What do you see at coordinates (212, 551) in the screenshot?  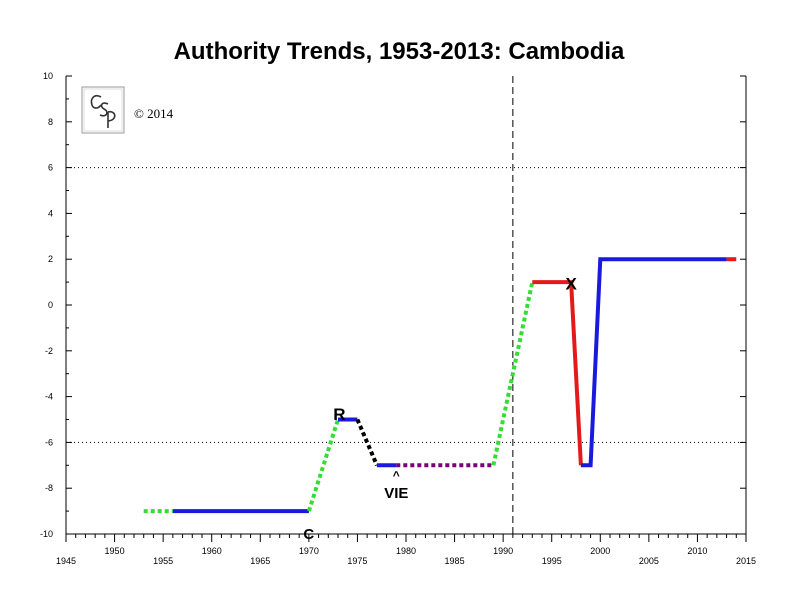 I see `x-tick-label: 1960` at bounding box center [212, 551].